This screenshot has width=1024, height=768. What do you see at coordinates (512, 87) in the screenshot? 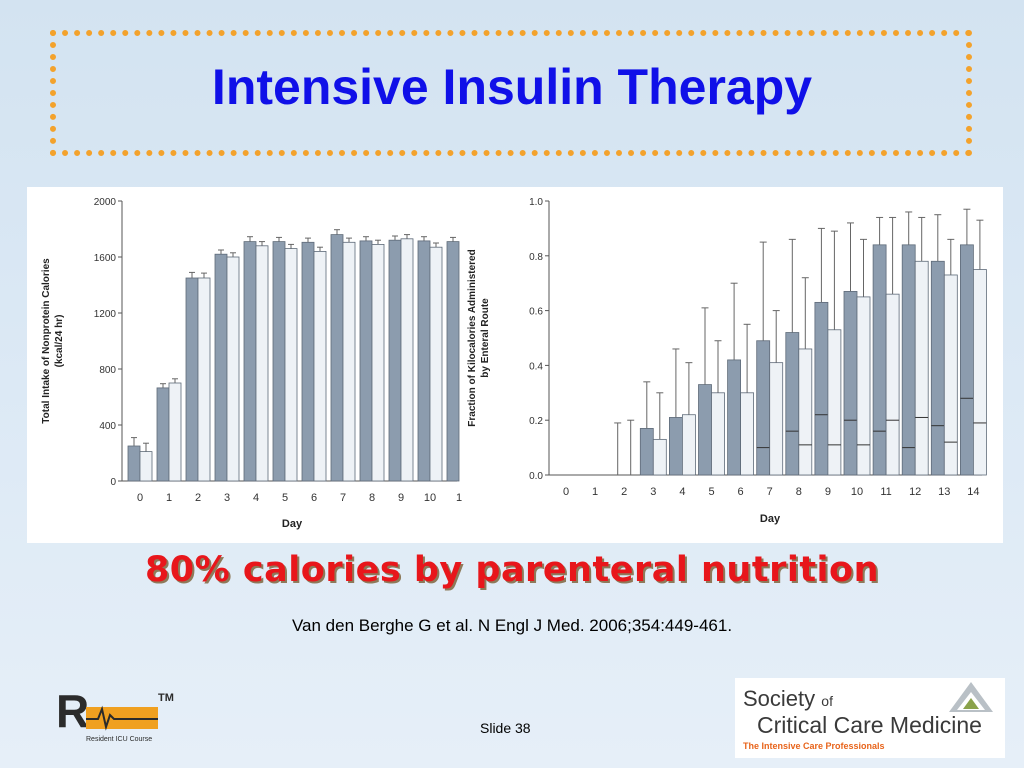
I see `slide-title: Intensive Insulin Therapy` at bounding box center [512, 87].